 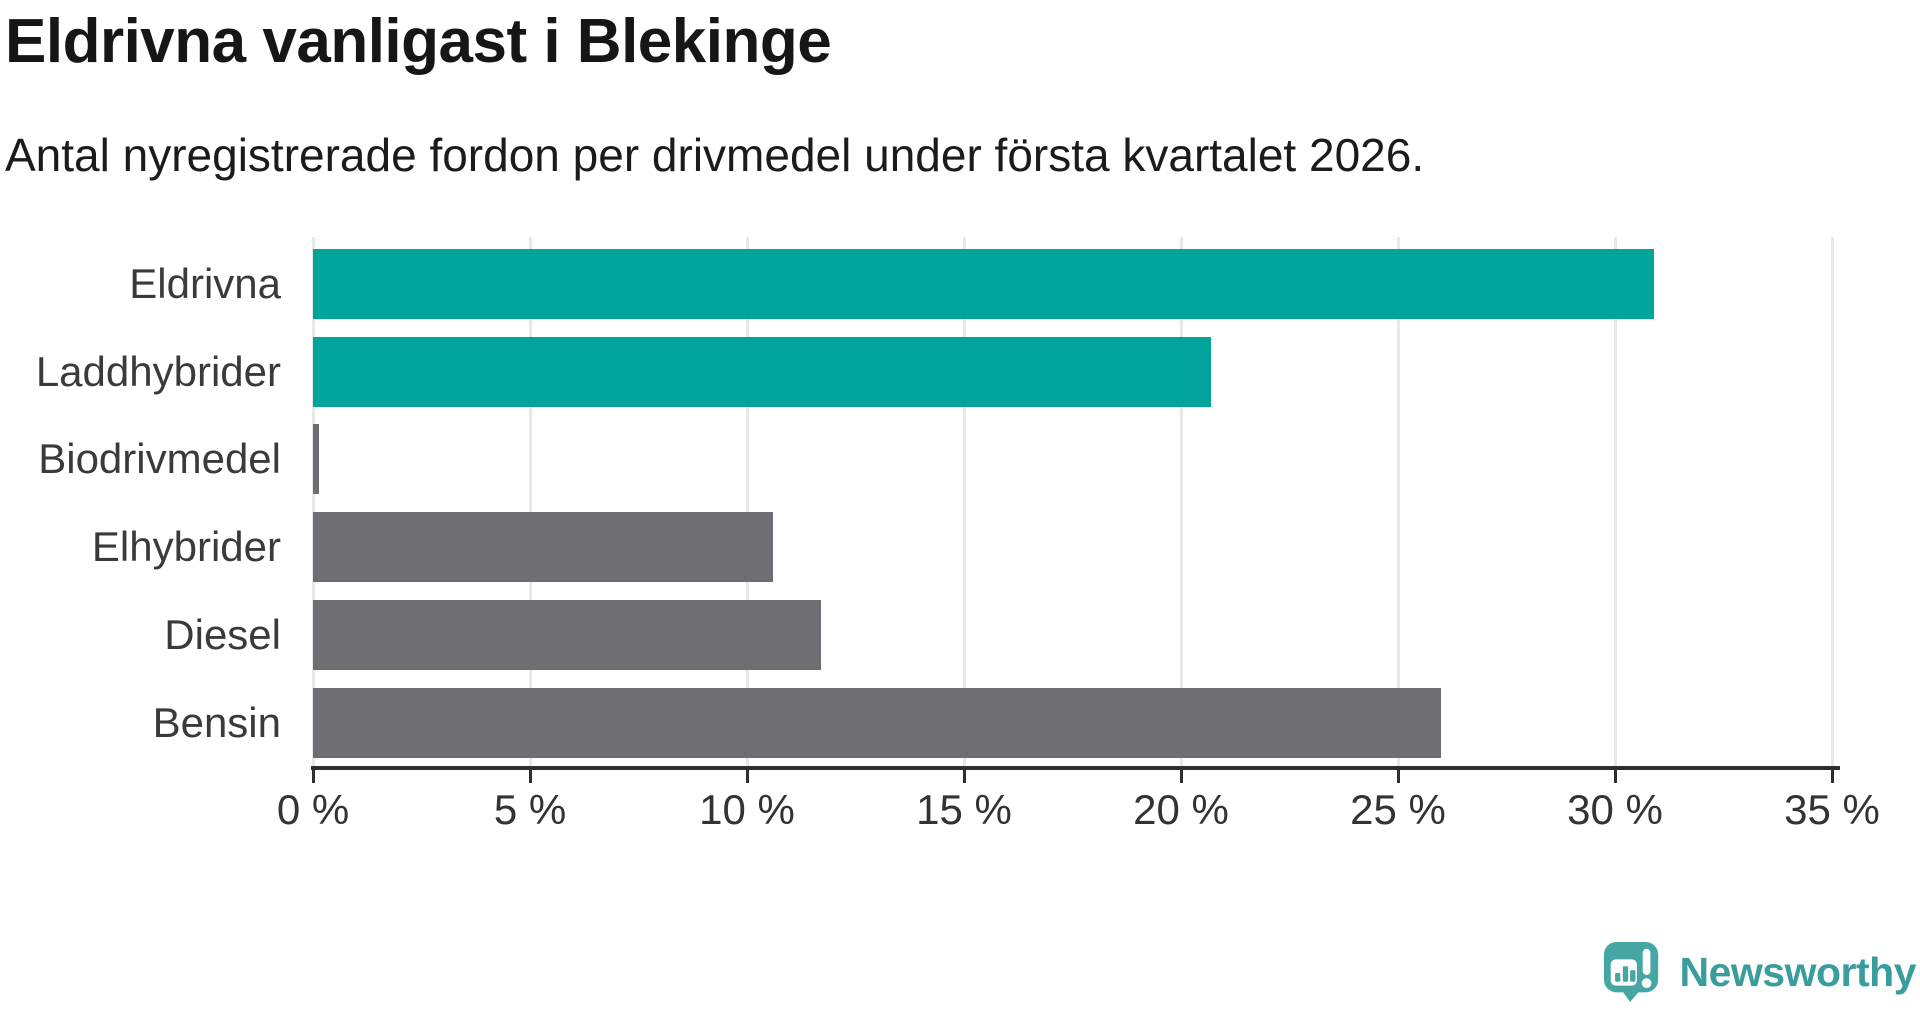 What do you see at coordinates (216, 722) in the screenshot?
I see `category-label-bensin: Bensin` at bounding box center [216, 722].